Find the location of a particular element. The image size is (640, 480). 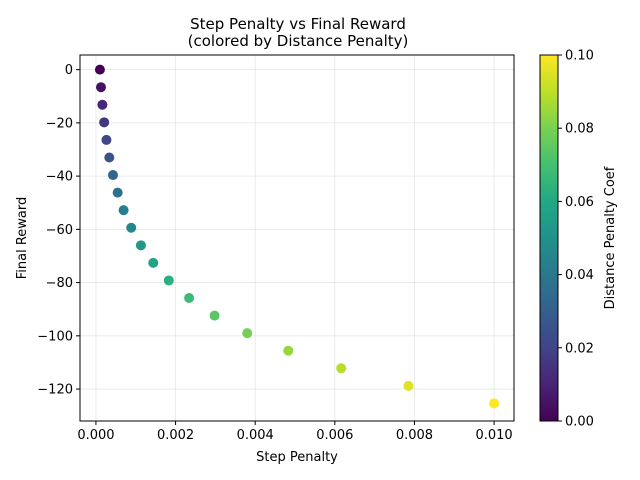

y-tick-label: −80 is located at coordinates (59, 283).